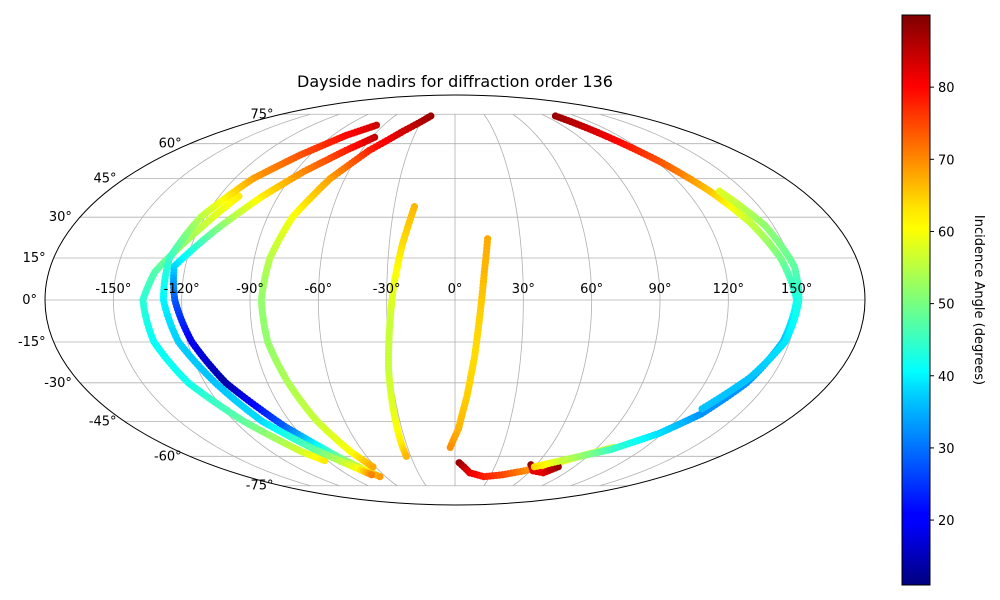 The height and width of the screenshot is (600, 1000). Describe the element at coordinates (260, 486) in the screenshot. I see `lat-tick-label: -75°` at that location.